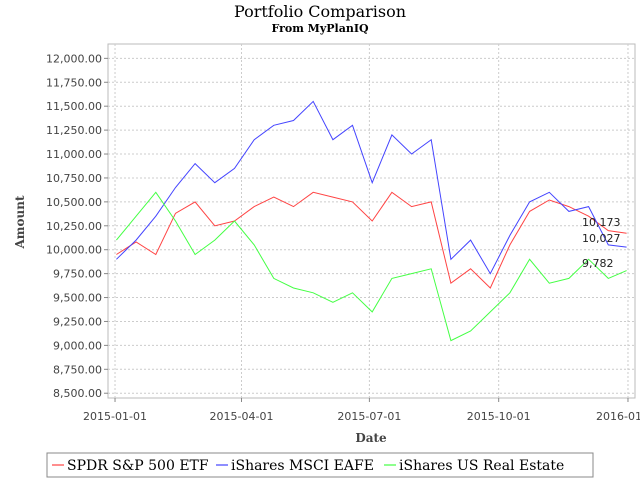 This screenshot has width=640, height=480. I want to click on y-tick-label: 9,500.00, so click(77, 298).